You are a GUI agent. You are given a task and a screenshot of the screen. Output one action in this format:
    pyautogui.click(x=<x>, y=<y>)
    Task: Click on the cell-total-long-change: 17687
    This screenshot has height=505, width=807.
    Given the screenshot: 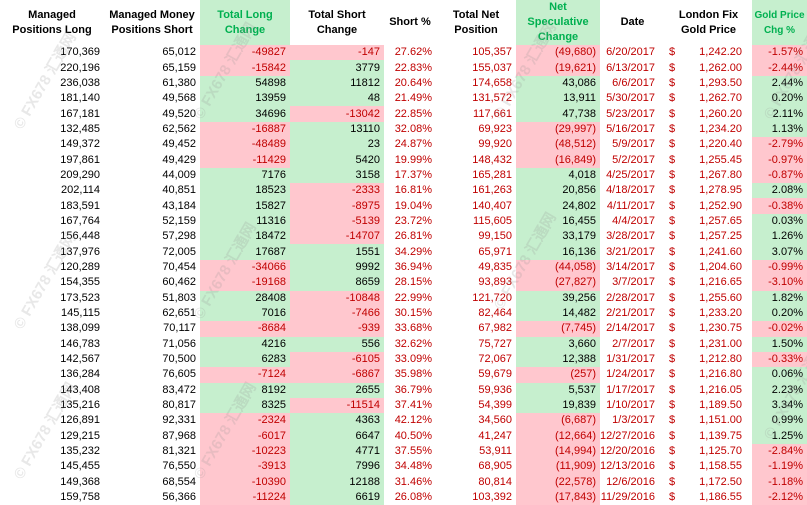 What is the action you would take?
    pyautogui.click(x=245, y=252)
    